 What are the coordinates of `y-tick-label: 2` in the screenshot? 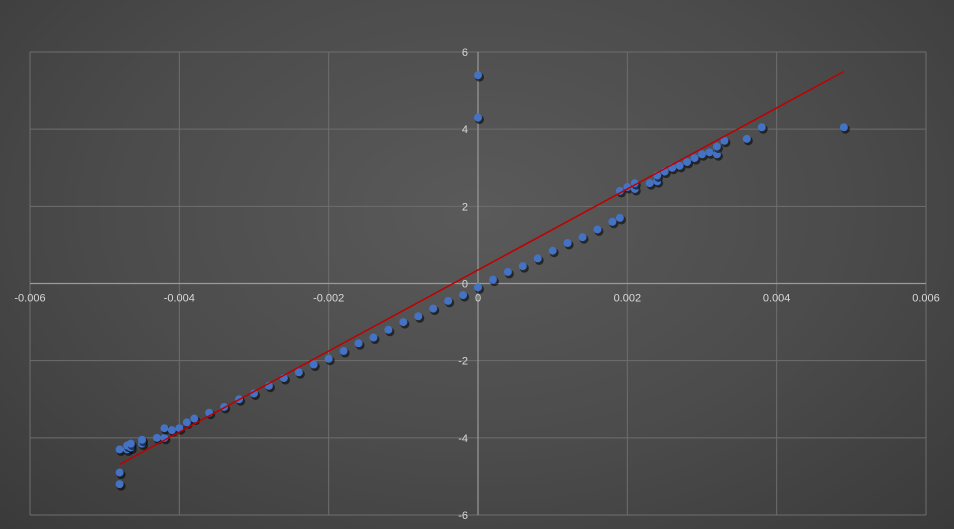 It's located at (465, 207).